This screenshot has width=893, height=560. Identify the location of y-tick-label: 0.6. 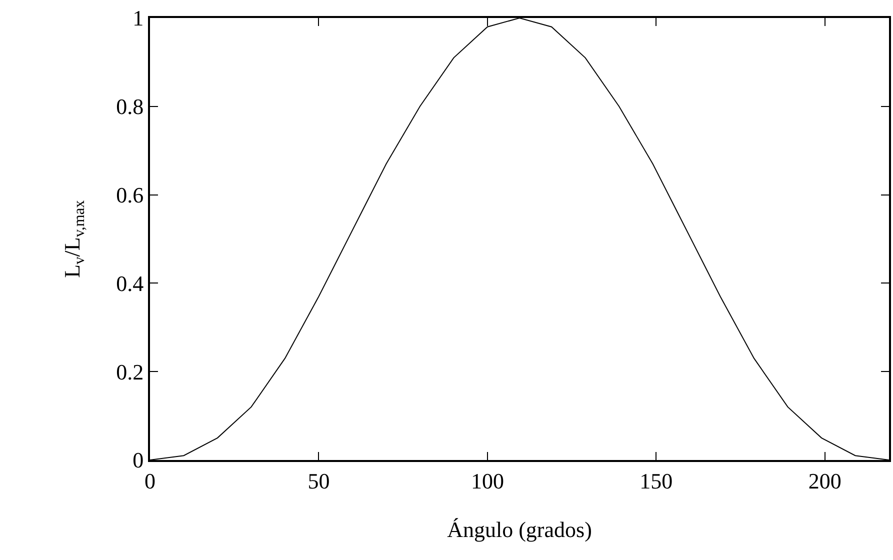
(130, 195).